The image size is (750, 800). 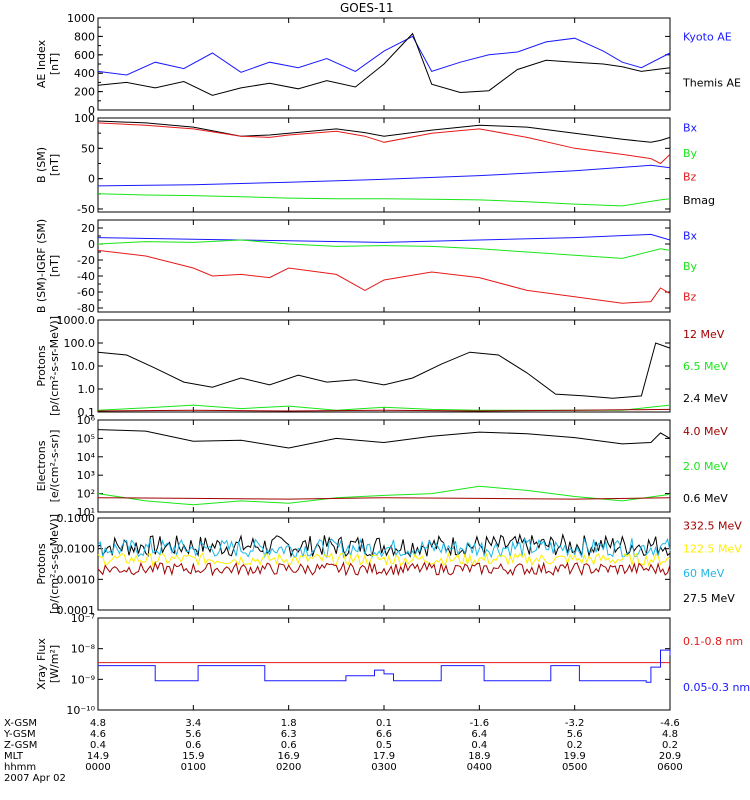 I want to click on x-info-value: 1.8, so click(x=289, y=723).